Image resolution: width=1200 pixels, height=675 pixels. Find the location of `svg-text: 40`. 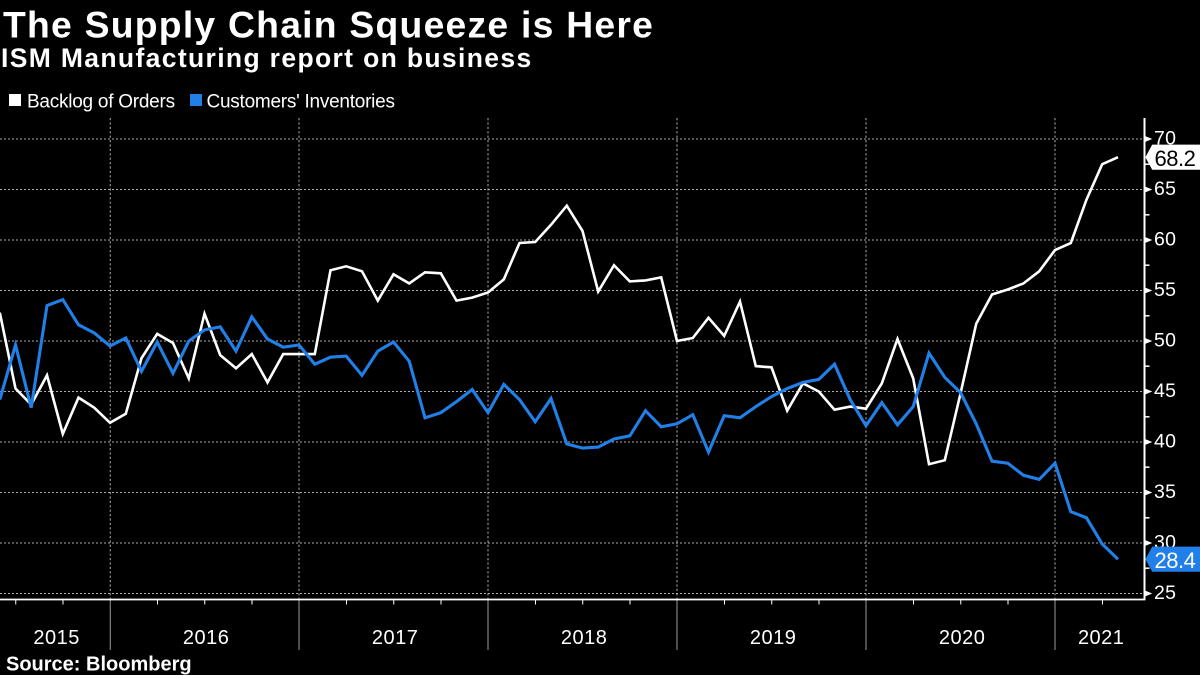

svg-text: 40 is located at coordinates (1165, 442).